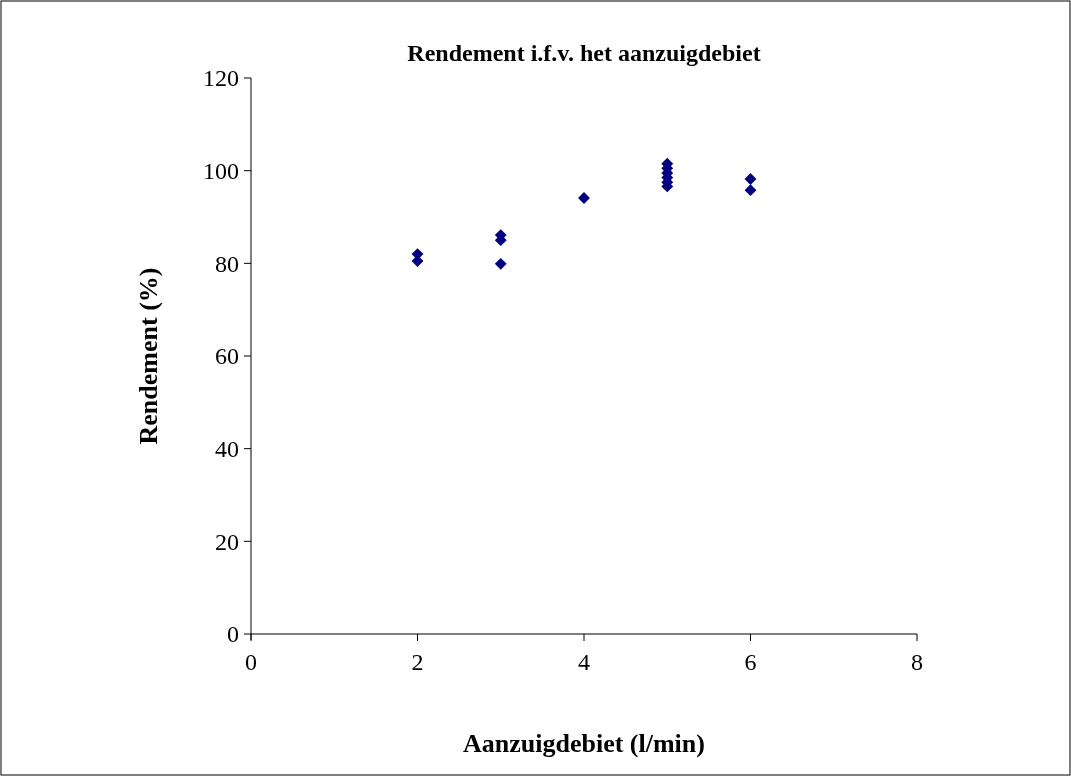 This screenshot has height=776, width=1071. What do you see at coordinates (221, 171) in the screenshot?
I see `y-tick-label: 100` at bounding box center [221, 171].